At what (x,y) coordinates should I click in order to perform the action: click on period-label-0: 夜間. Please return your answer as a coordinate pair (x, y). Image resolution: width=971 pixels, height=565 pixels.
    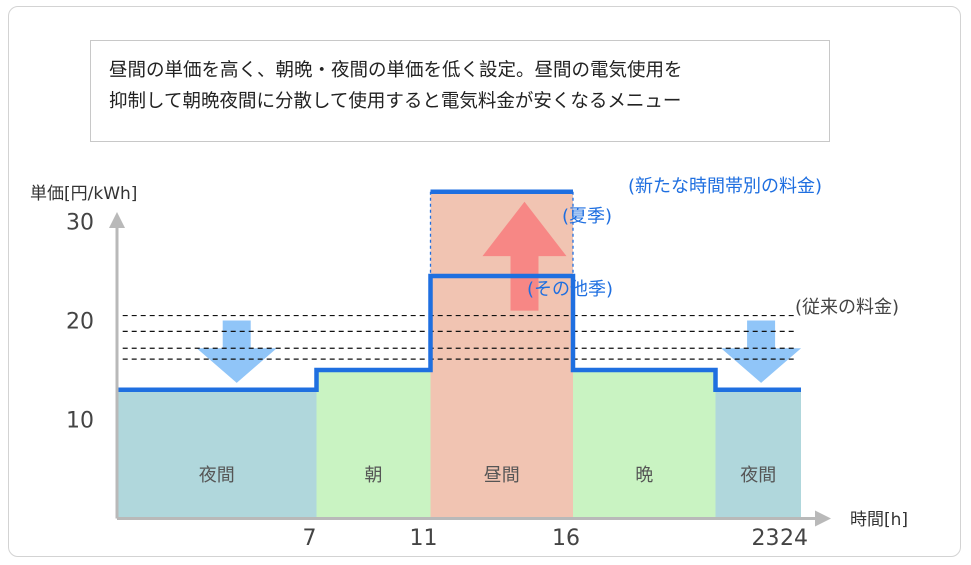
    Looking at the image, I should click on (217, 475).